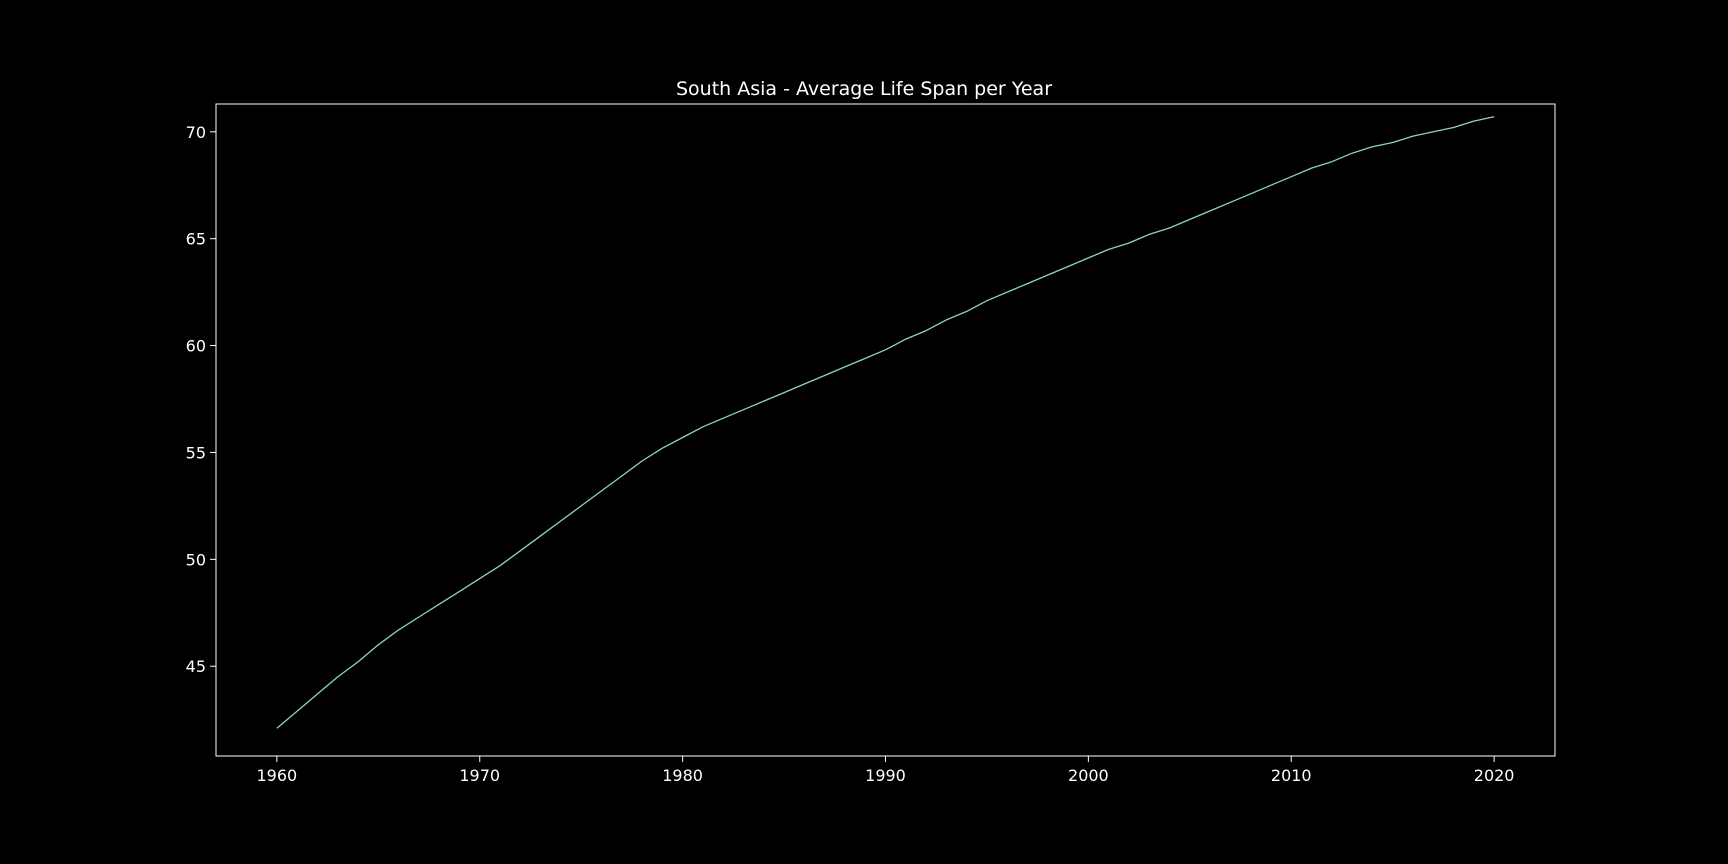 The image size is (1728, 864). I want to click on x-tick-label: 1970, so click(479, 775).